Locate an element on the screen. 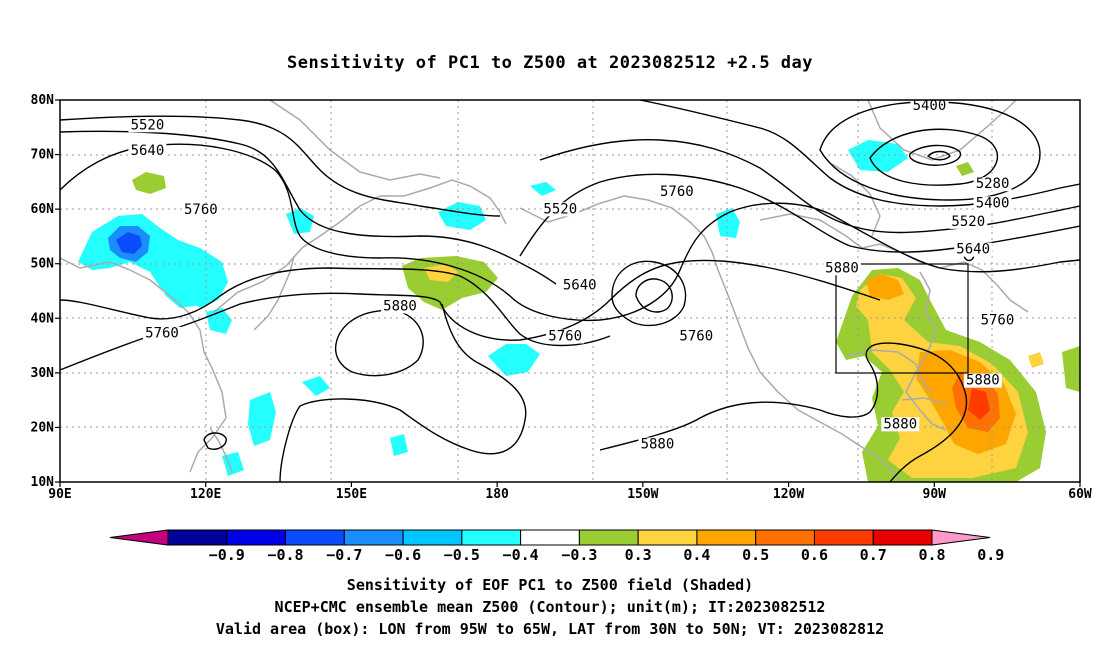  lon-tick-label: 180 is located at coordinates (497, 494).